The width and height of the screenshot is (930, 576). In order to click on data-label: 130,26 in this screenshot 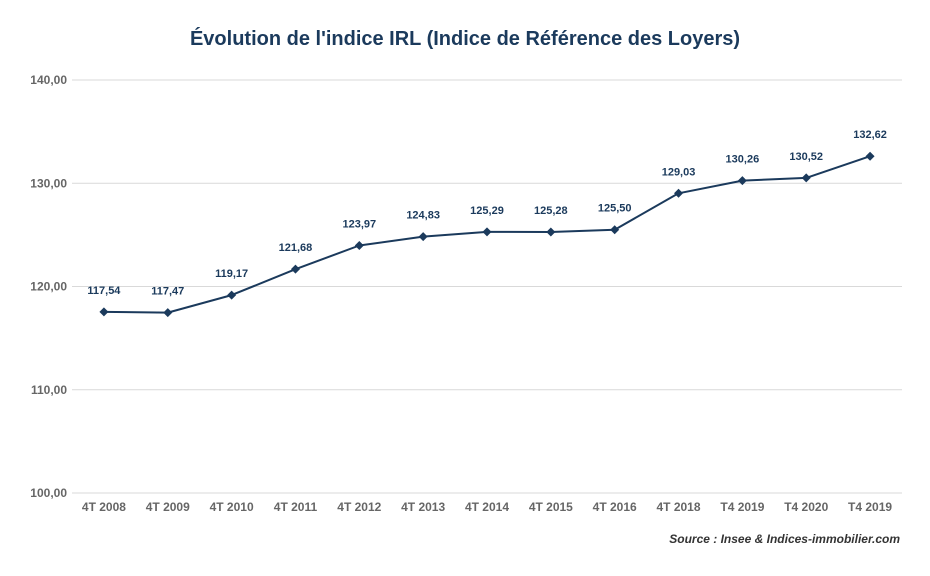, I will do `click(743, 160)`.